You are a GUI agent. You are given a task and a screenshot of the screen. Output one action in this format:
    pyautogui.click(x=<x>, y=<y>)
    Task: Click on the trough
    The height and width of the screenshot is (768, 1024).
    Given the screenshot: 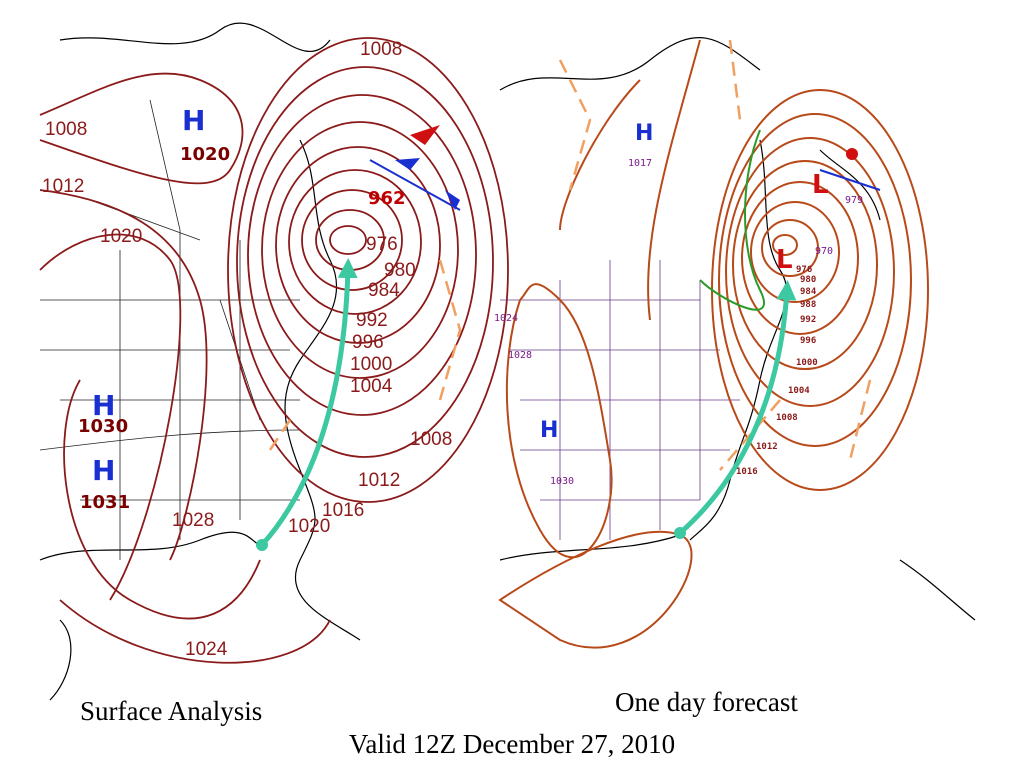 What is the action you would take?
    pyautogui.click(x=365, y=355)
    